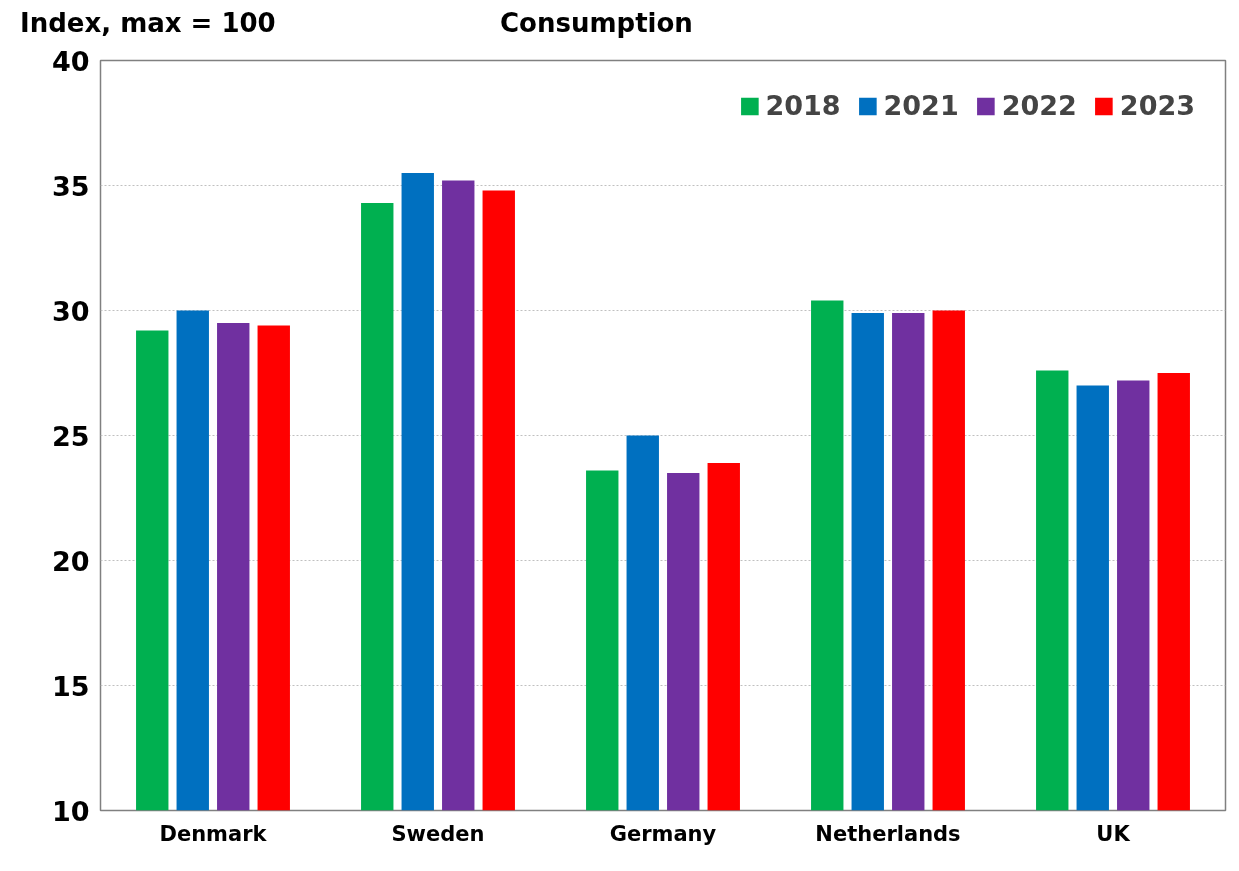 The height and width of the screenshot is (871, 1239). I want to click on chart-title: Consumption, so click(597, 23).